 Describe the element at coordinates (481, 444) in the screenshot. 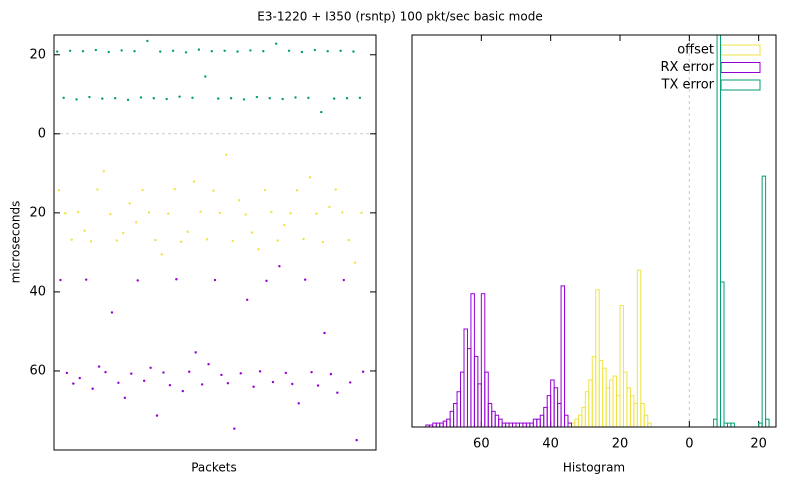

I see `x-tick-label: 60` at that location.